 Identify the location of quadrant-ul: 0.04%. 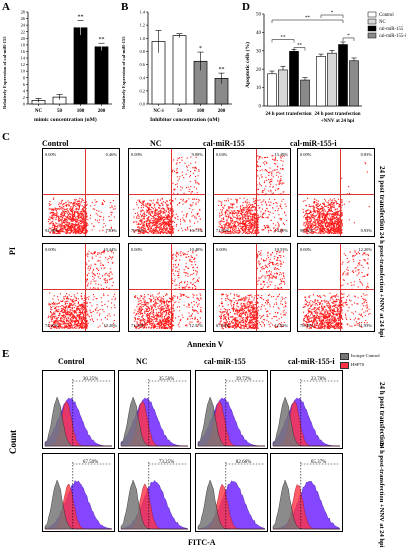
(222, 154).